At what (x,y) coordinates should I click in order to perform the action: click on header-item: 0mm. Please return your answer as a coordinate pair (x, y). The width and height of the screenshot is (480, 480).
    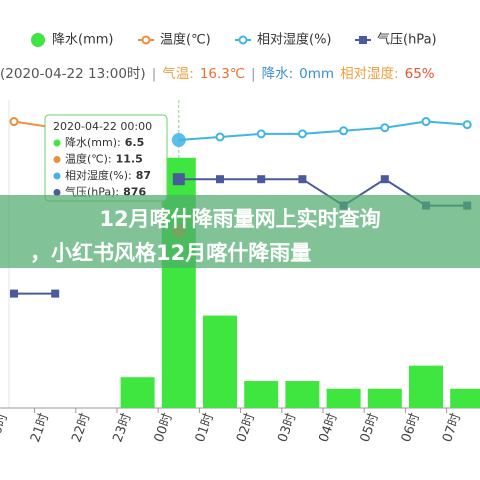
    Looking at the image, I should click on (316, 74).